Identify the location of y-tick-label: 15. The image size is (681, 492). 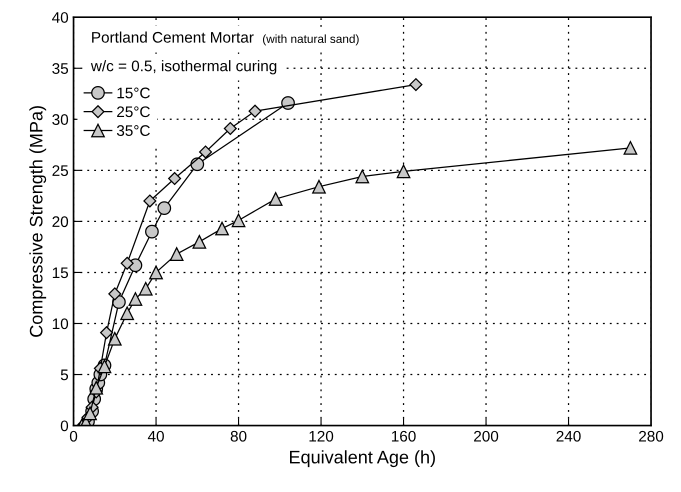
(60, 272).